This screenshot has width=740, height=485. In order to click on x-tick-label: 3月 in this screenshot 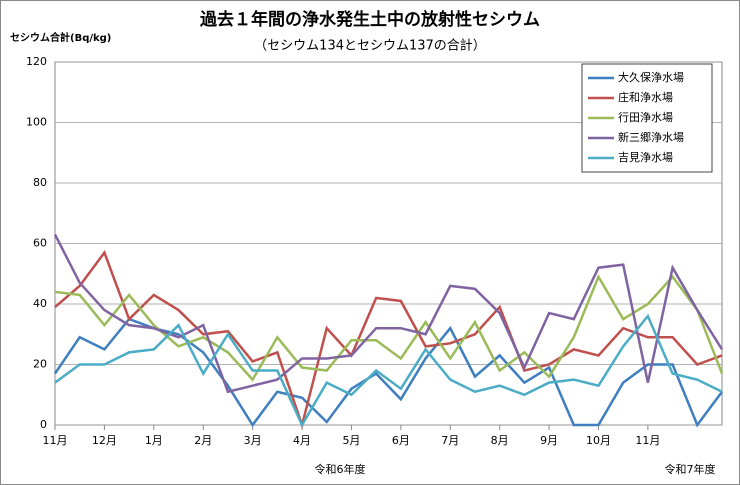, I will do `click(253, 440)`.